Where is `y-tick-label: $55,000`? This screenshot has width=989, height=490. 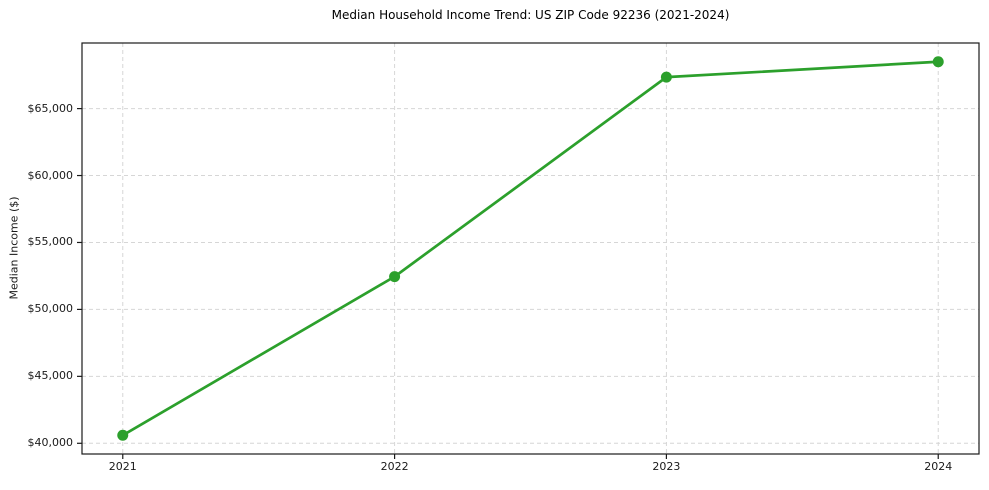 y-tick-label: $55,000 is located at coordinates (50, 242).